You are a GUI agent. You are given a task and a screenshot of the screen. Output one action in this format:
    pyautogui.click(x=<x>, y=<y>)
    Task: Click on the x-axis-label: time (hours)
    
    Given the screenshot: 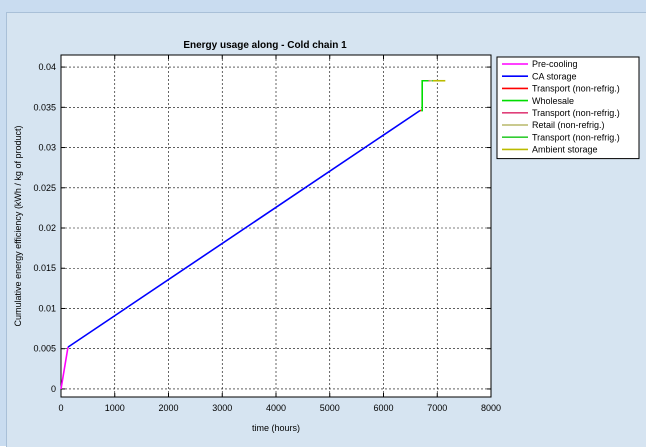 What is the action you would take?
    pyautogui.click(x=276, y=428)
    